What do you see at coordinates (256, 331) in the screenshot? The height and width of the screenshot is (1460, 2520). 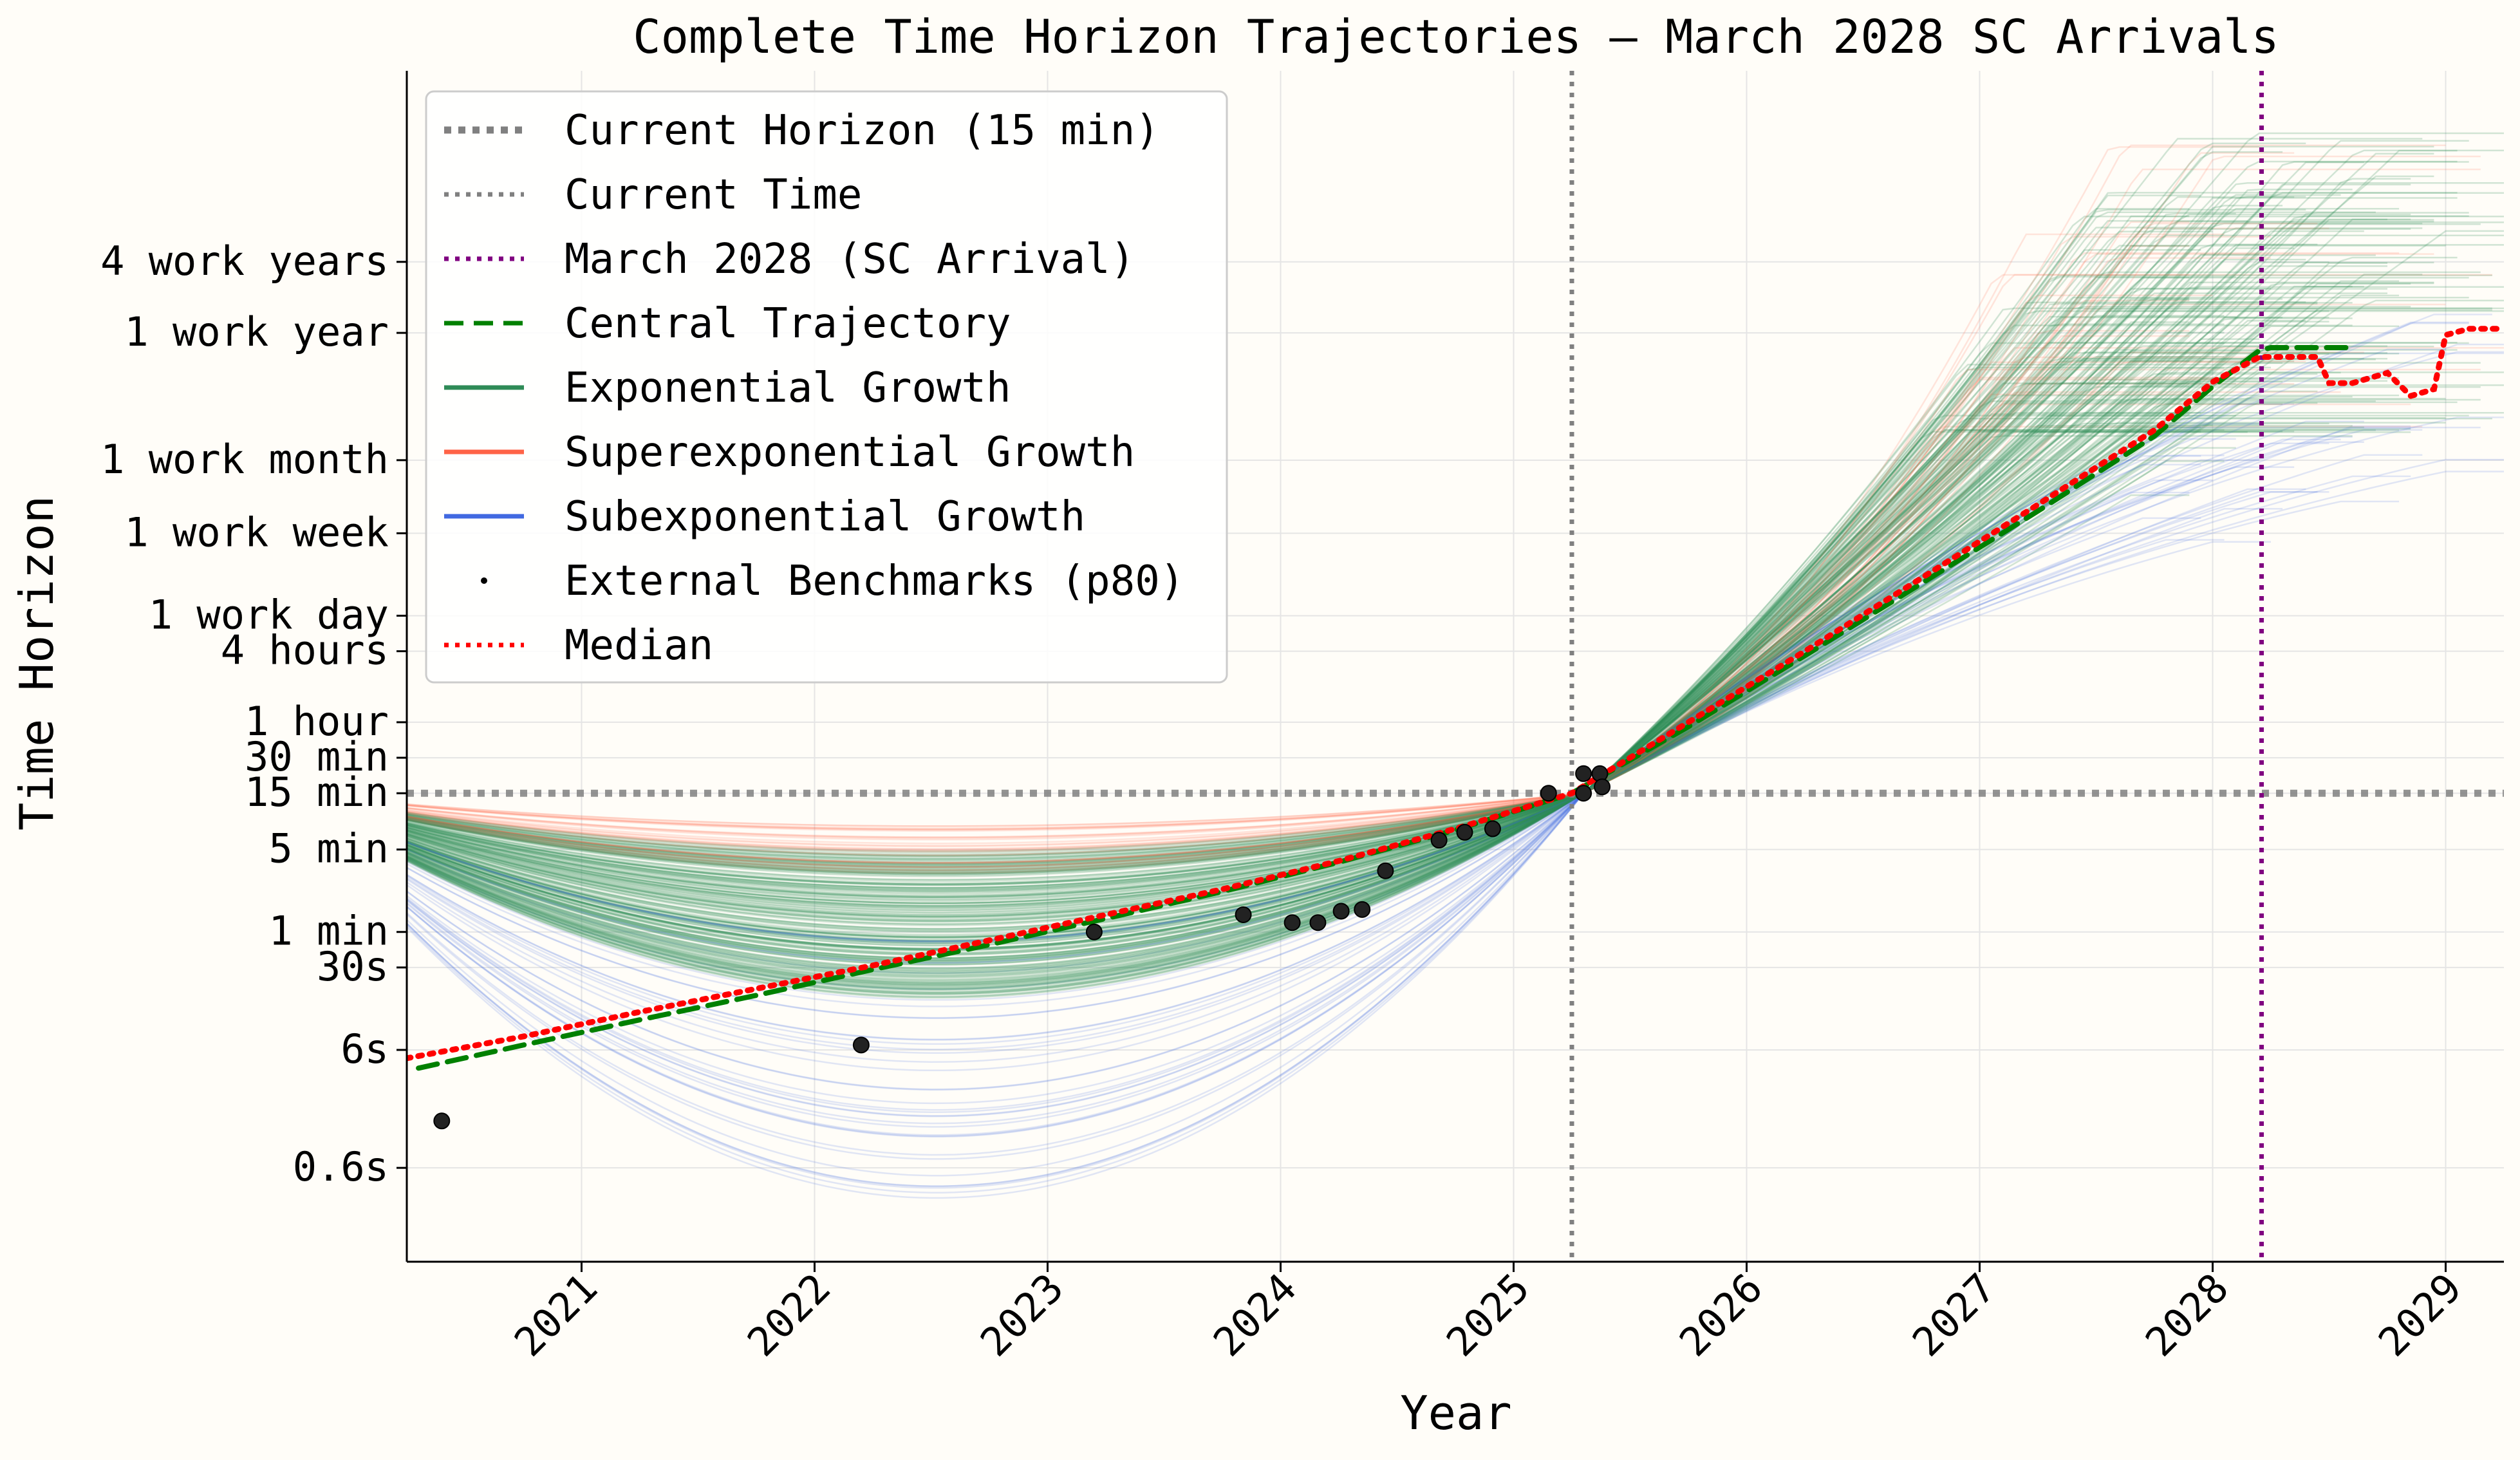 I see `y-tick-label: 1 work year` at bounding box center [256, 331].